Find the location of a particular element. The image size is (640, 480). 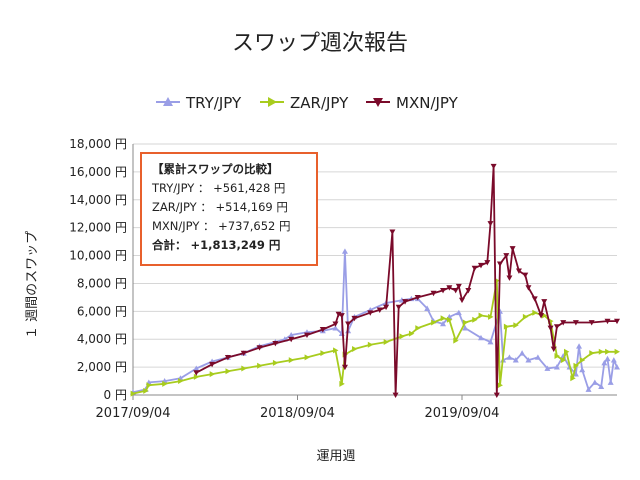

x-tick-label: 2018/09/04 is located at coordinates (297, 413).